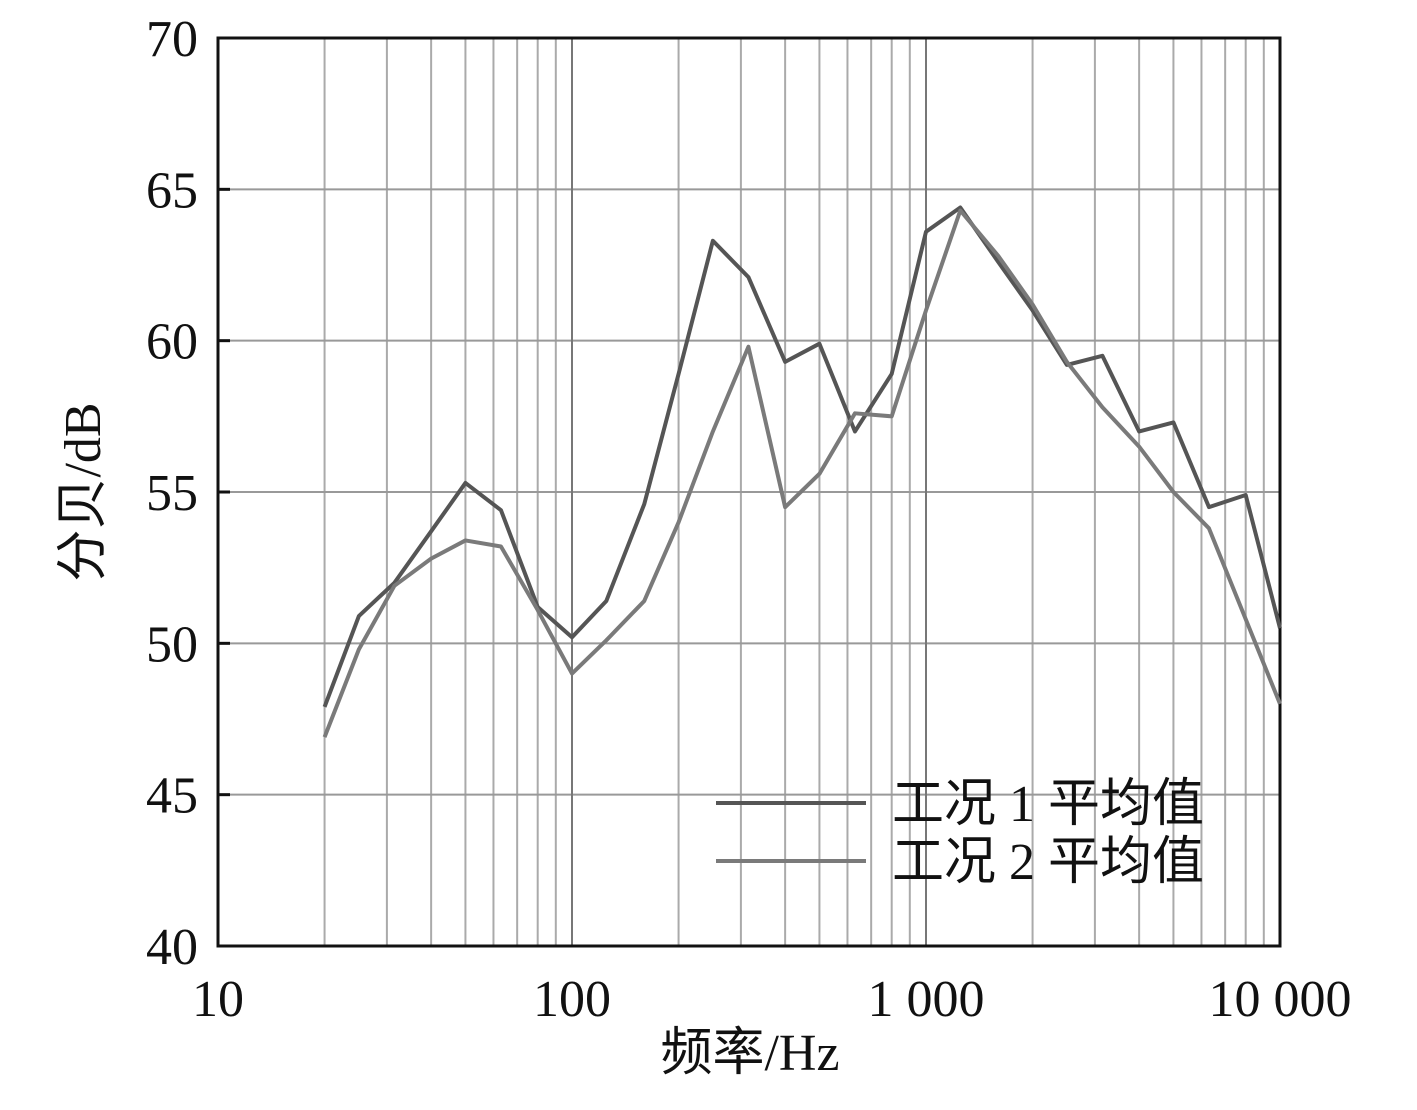  What do you see at coordinates (926, 999) in the screenshot?
I see `x-tick-label: 1 000` at bounding box center [926, 999].